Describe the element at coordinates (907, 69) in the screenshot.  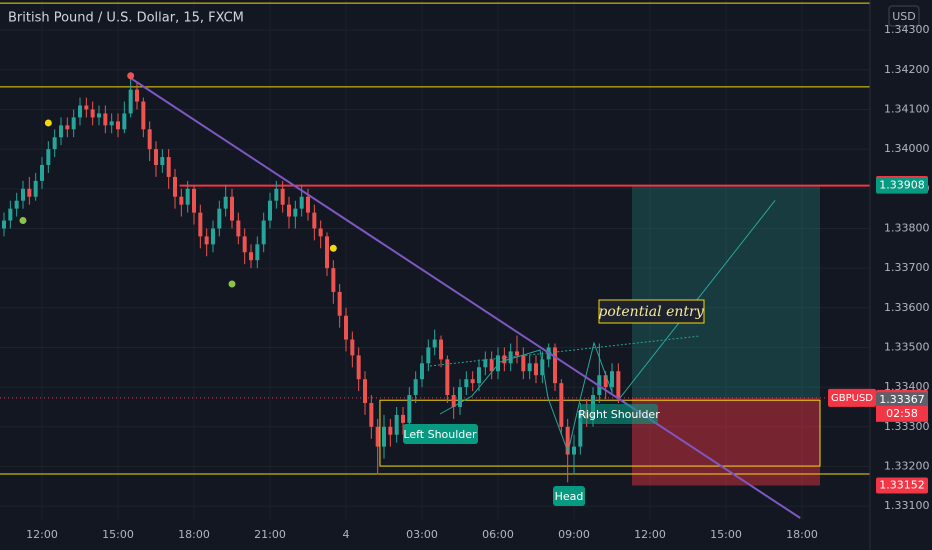
I see `y-tick-label: 1.34200` at that location.